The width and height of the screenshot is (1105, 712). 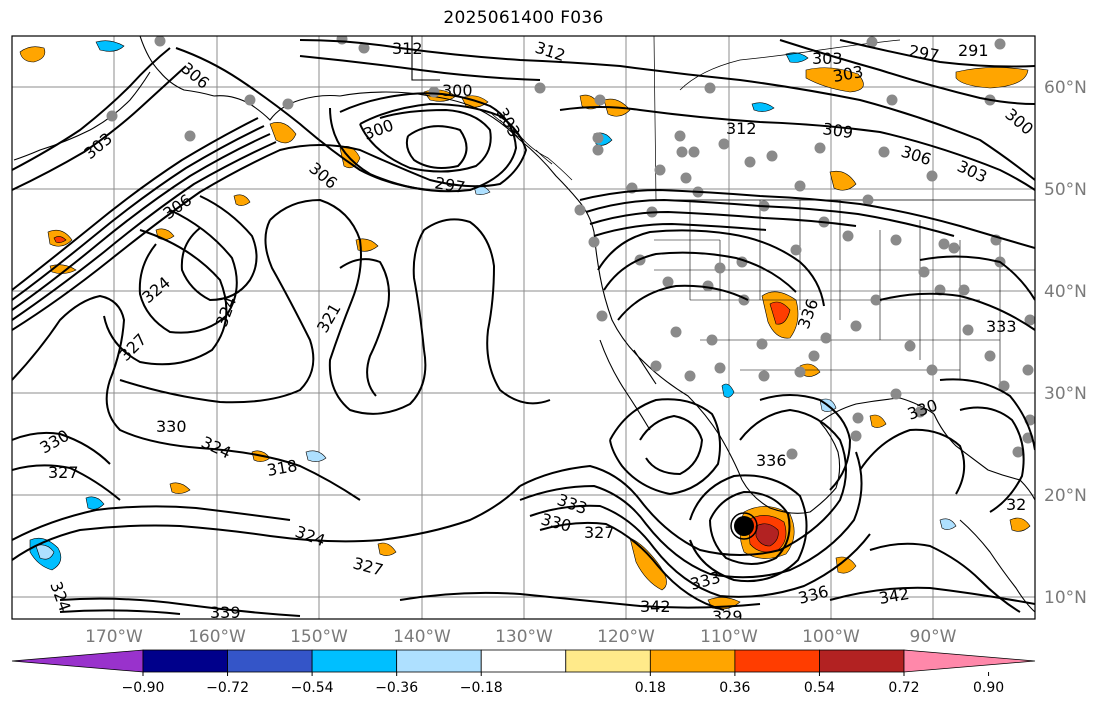 I want to click on lon-label: 150°W, so click(x=319, y=637).